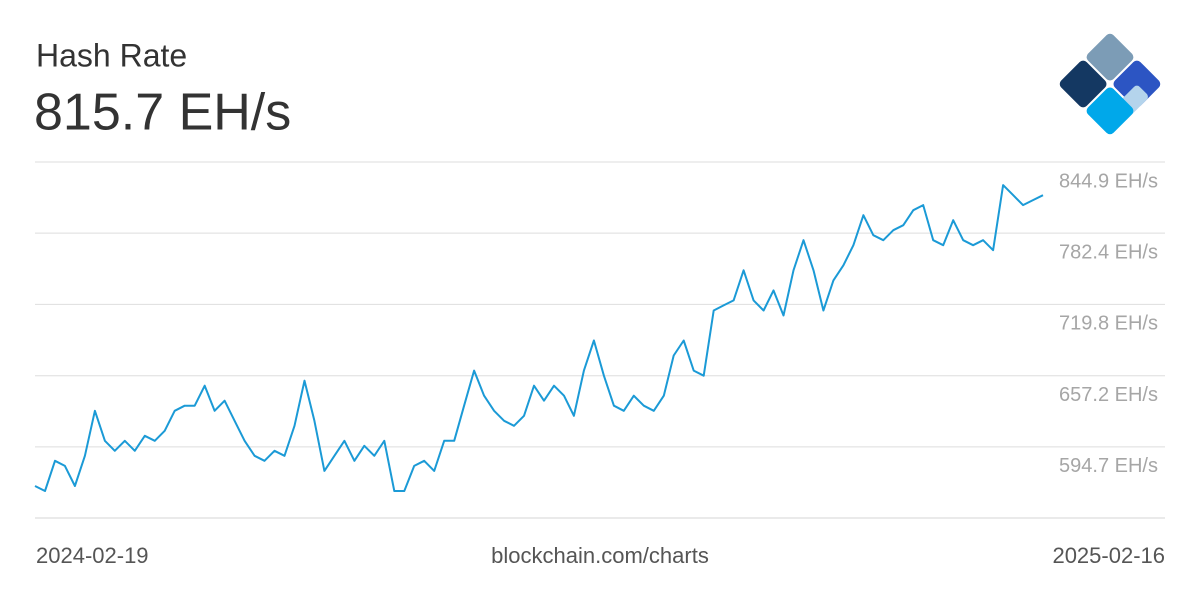  What do you see at coordinates (162, 113) in the screenshot?
I see `current-value: 815.7 EH/s` at bounding box center [162, 113].